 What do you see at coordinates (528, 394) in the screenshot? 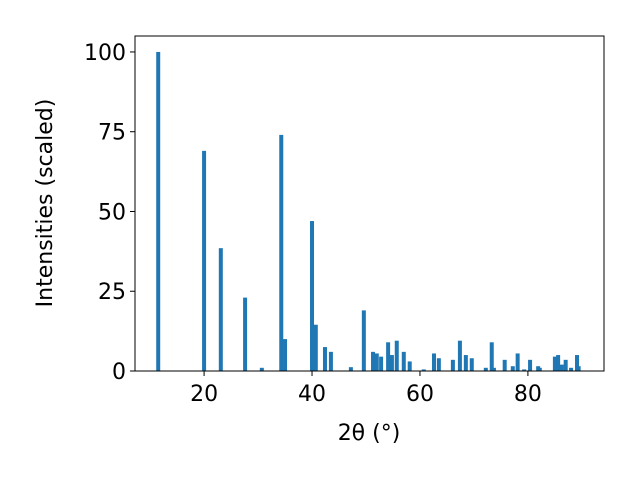
I see `x-tick-label: 80` at bounding box center [528, 394].